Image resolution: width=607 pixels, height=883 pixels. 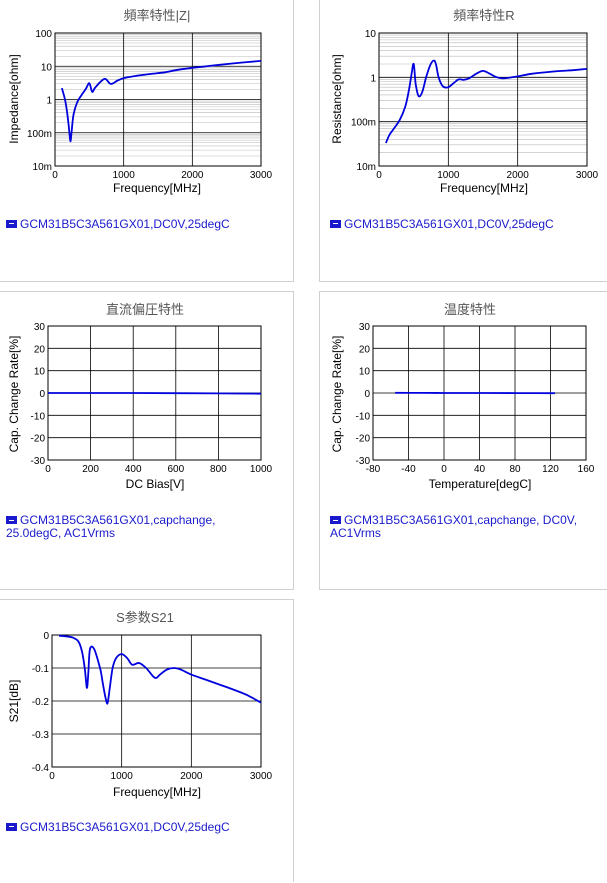 I want to click on plot-area: 0 1000 2000 3000 -0.4 -0.3 -0.2 -0.1 0, so click(x=152, y=706).